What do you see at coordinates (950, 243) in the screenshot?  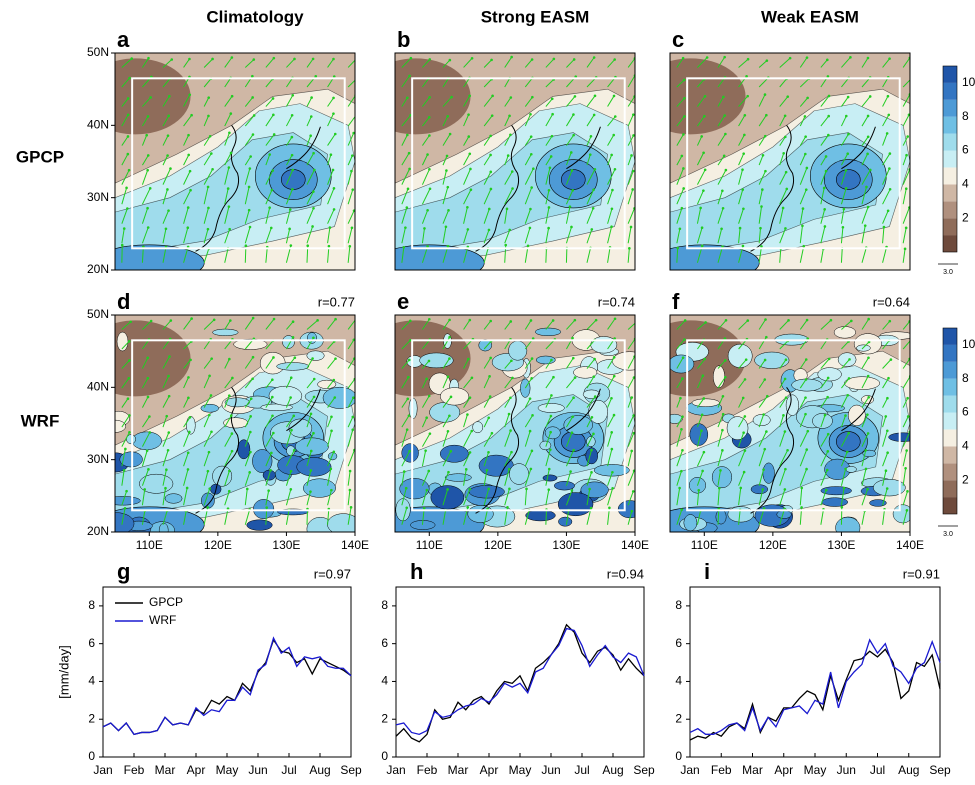 I see `colorbar-swatch` at bounding box center [950, 243].